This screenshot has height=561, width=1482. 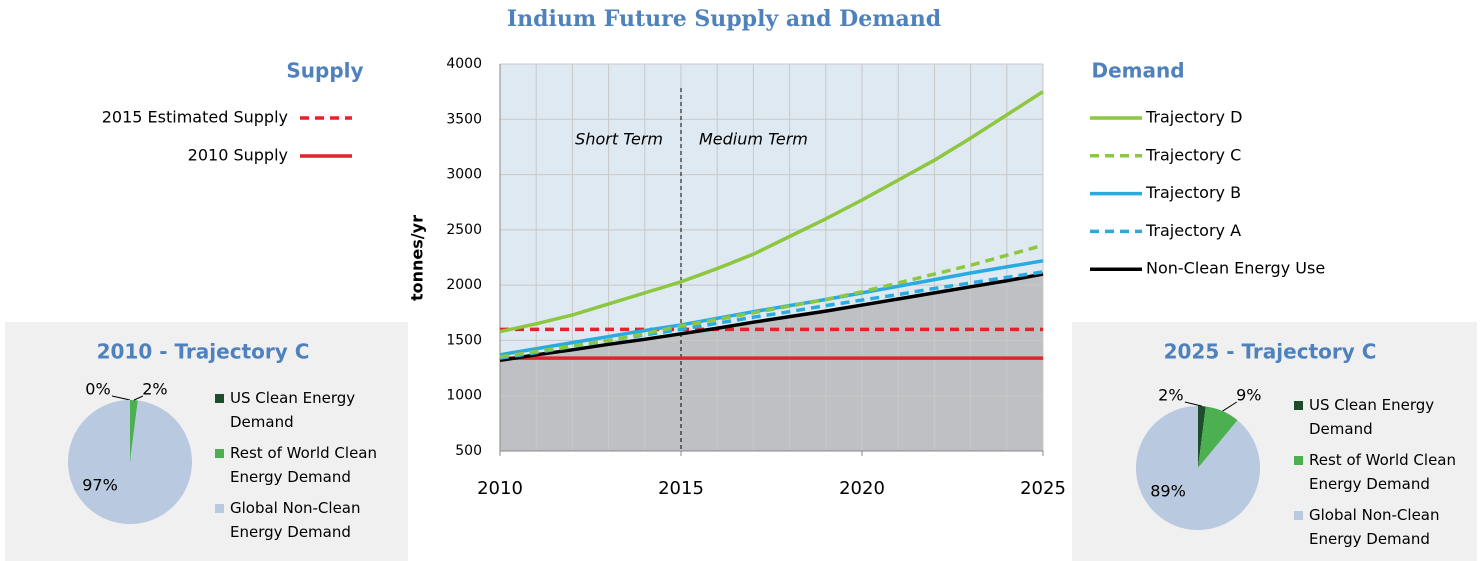 I want to click on legend-label: Trajectory D, so click(x=1193, y=117).